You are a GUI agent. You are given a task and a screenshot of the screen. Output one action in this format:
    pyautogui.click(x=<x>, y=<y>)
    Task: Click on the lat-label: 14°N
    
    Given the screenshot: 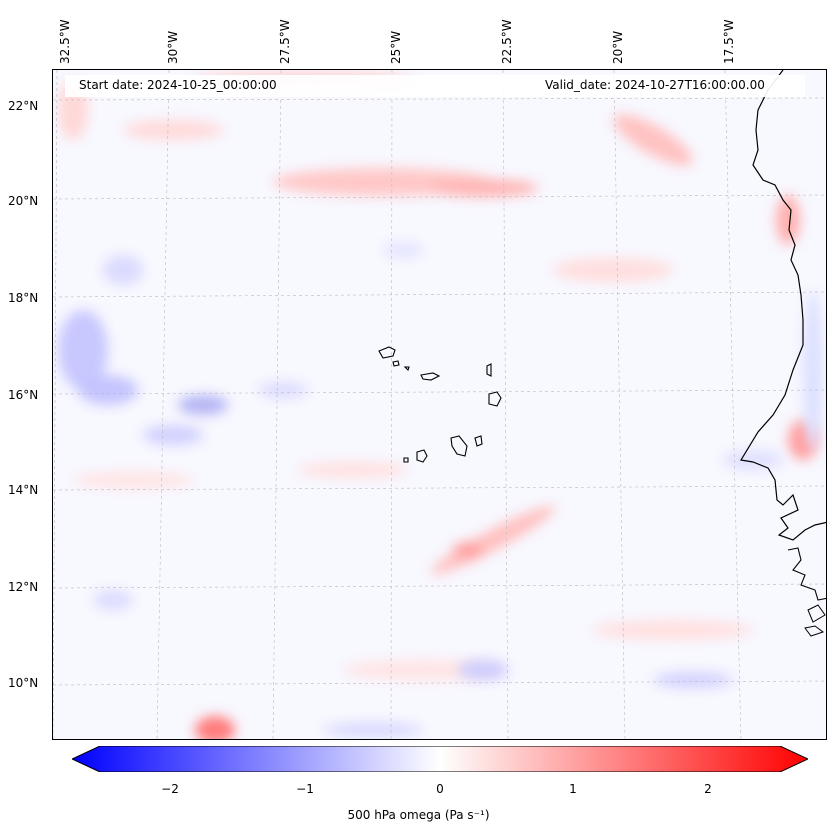 What is the action you would take?
    pyautogui.click(x=23, y=490)
    